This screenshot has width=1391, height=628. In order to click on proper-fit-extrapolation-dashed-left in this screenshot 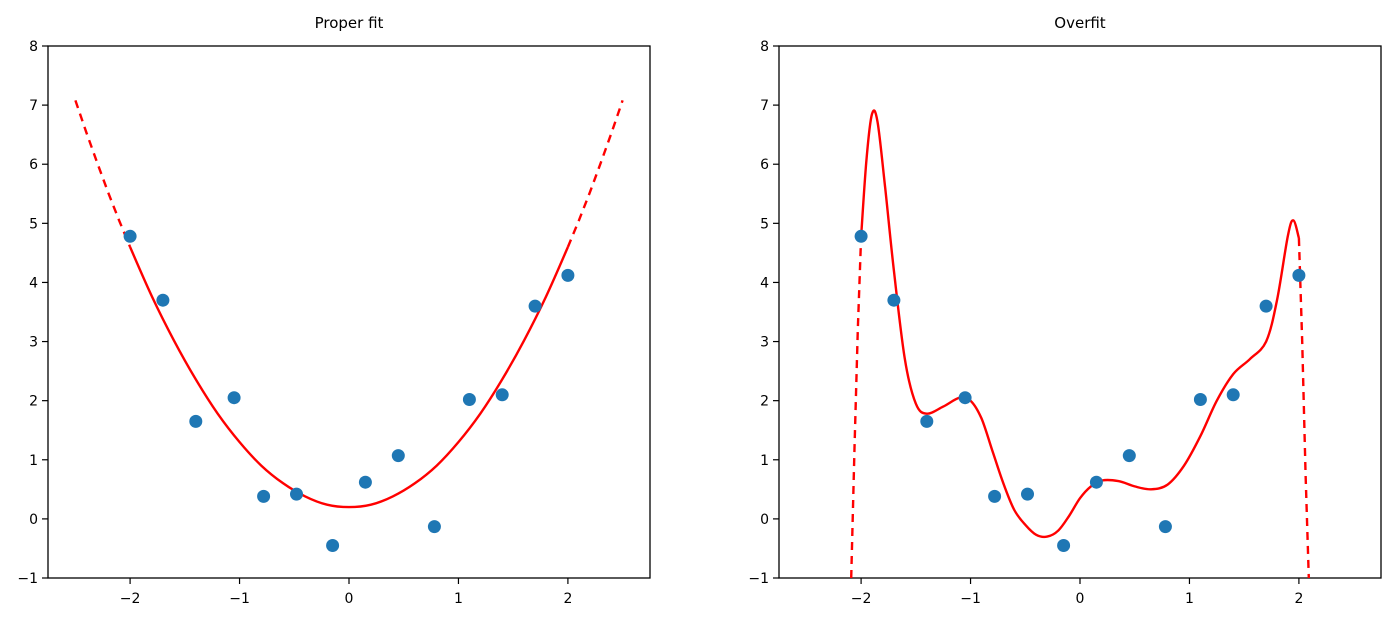, I will do `click(103, 174)`.